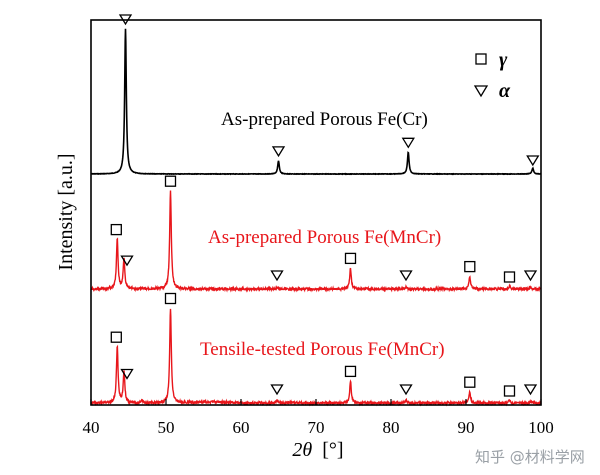 This screenshot has height=475, width=600. What do you see at coordinates (166, 427) in the screenshot?
I see `x-tick-label: 50` at bounding box center [166, 427].